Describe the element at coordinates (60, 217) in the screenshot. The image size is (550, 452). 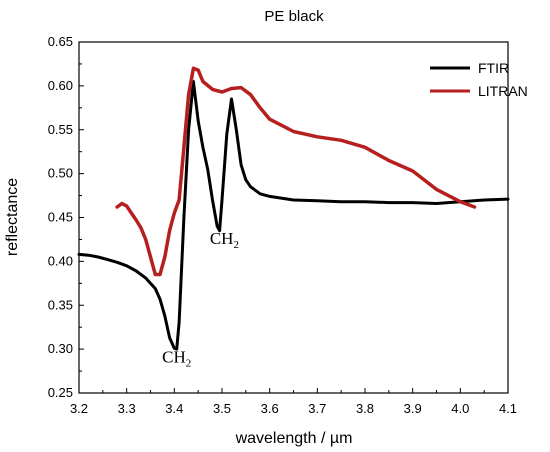
I see `y-tick-label: 0.45` at that location.